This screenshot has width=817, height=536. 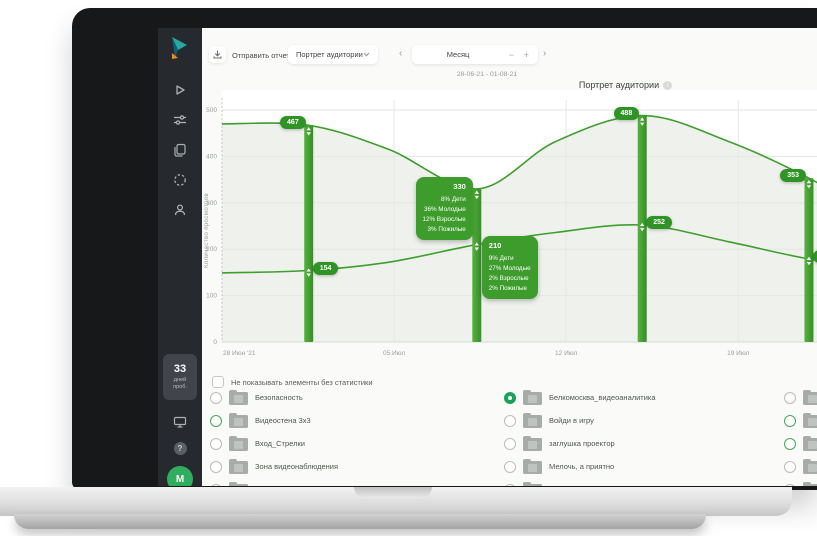 I want to click on hide-empty-row: Не показывать элементы без статистики, so click(x=292, y=382).